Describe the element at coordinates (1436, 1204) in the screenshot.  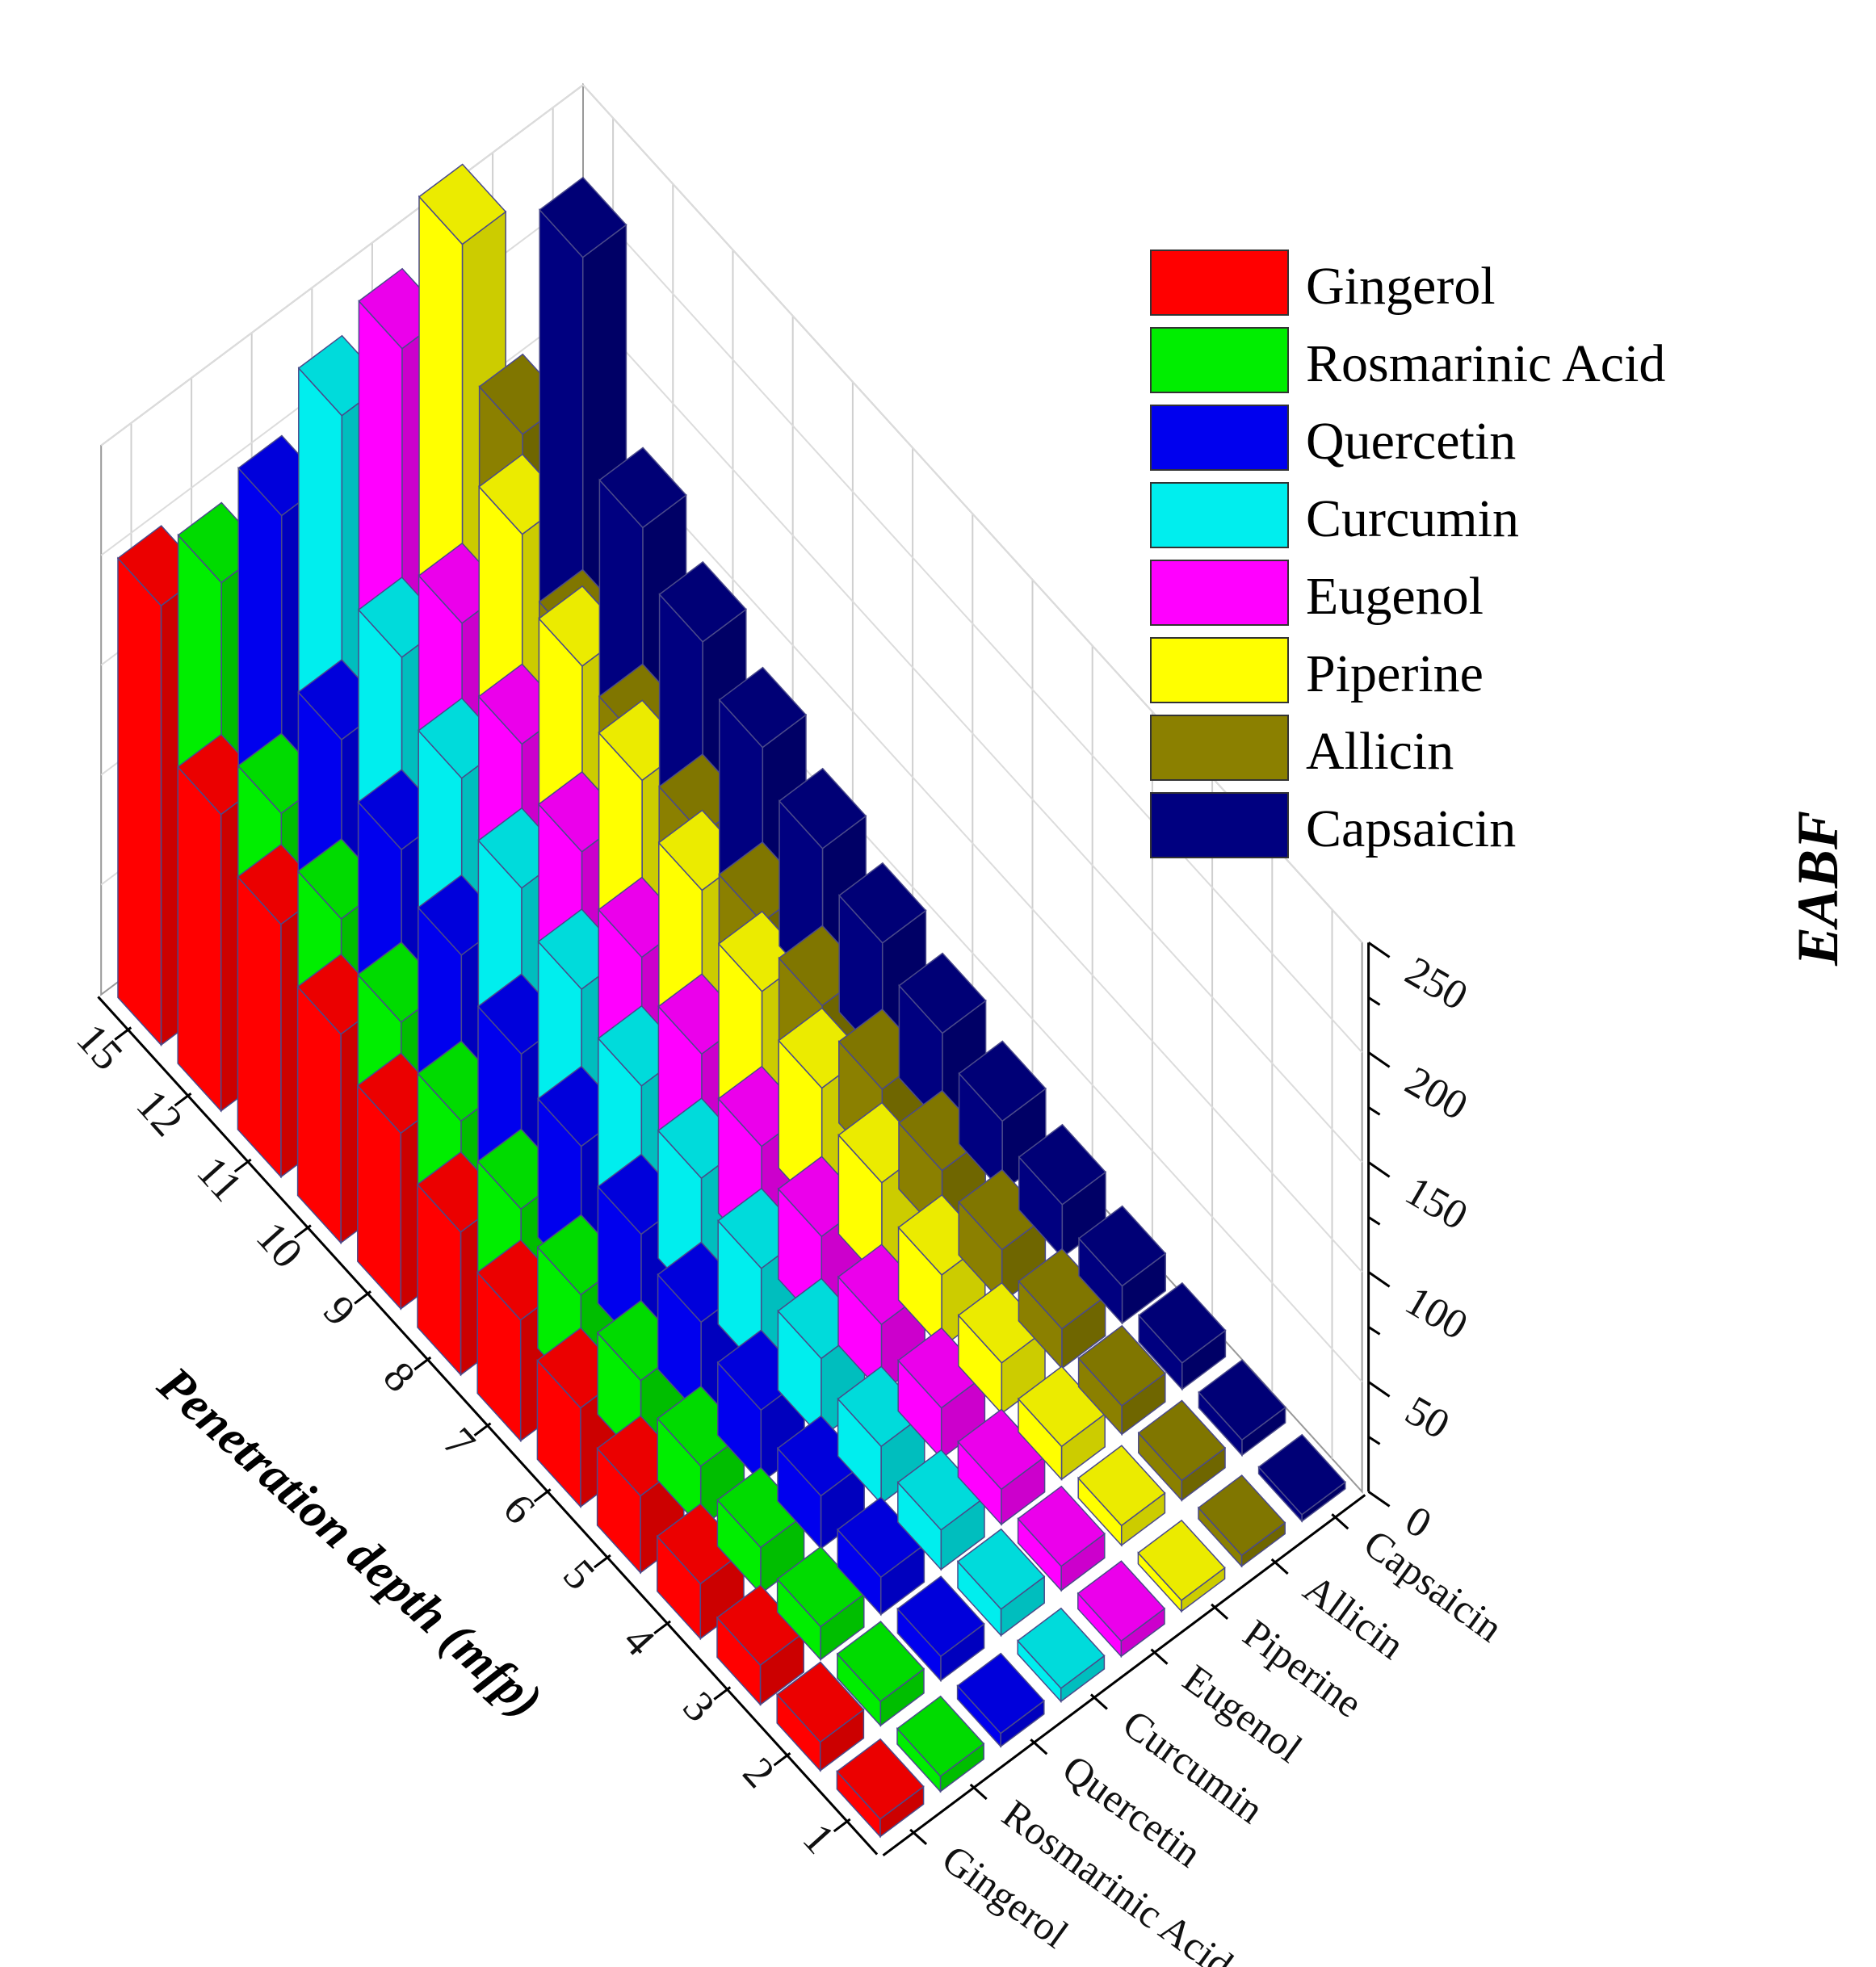
I see `z-tick-label: 150` at that location.